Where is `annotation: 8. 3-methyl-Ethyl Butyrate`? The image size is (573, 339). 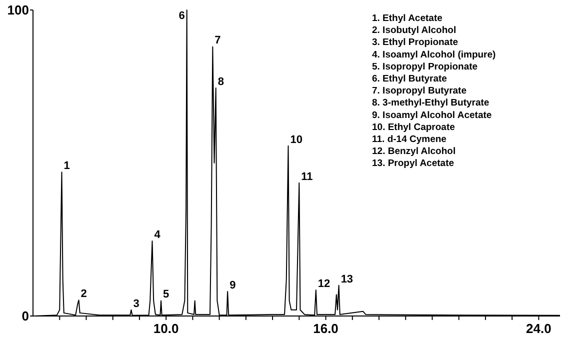
annotation: 8. 3-methyl-Ethyl Butyrate is located at coordinates (431, 103).